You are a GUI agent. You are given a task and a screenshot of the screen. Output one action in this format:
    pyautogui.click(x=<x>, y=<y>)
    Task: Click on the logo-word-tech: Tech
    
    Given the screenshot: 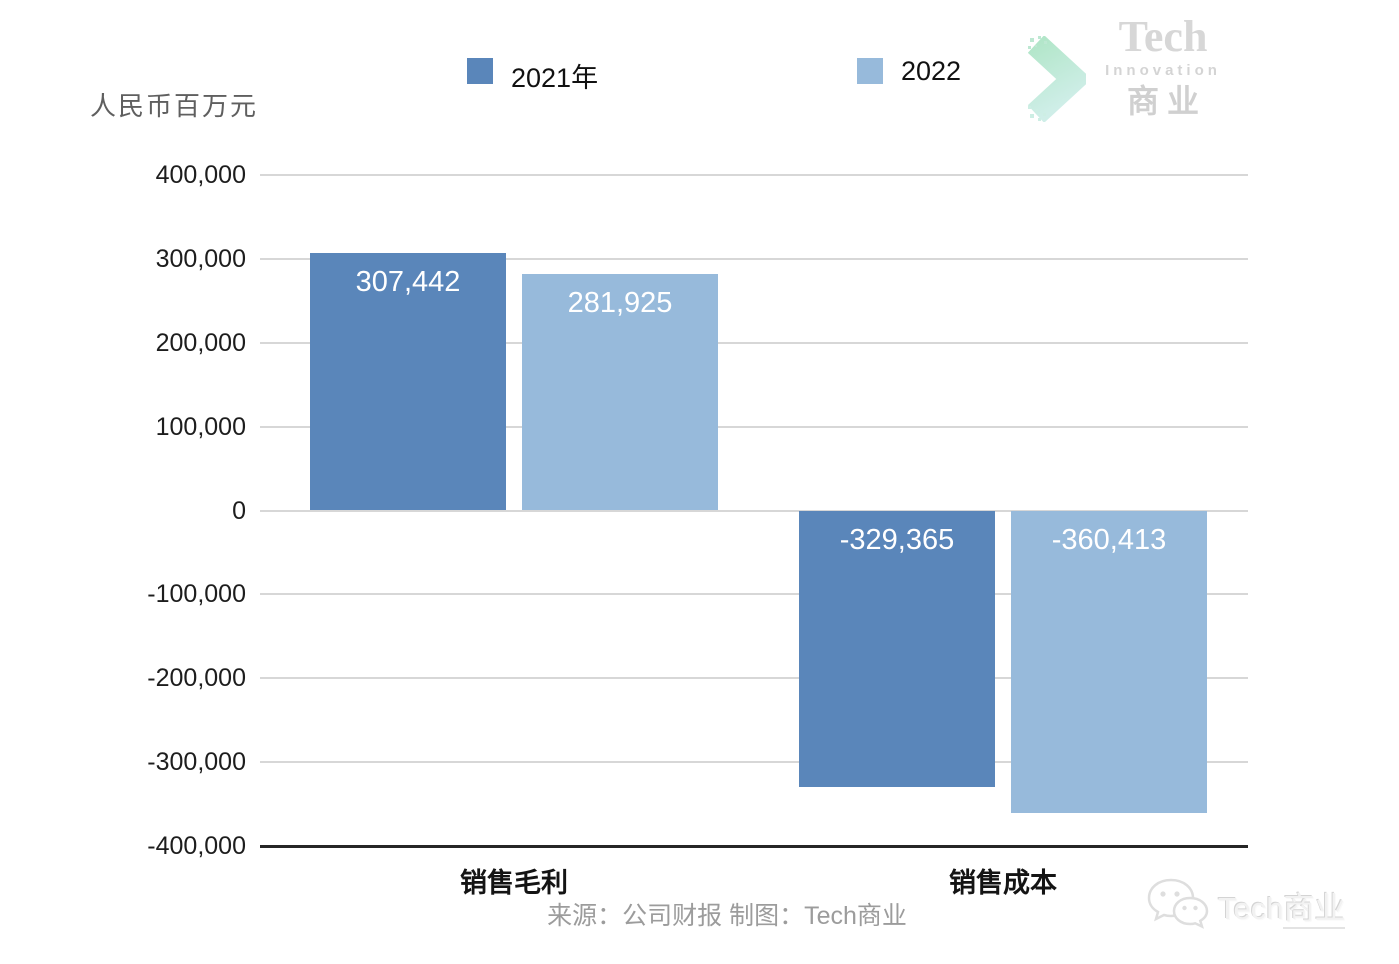 What is the action you would take?
    pyautogui.click(x=1163, y=36)
    